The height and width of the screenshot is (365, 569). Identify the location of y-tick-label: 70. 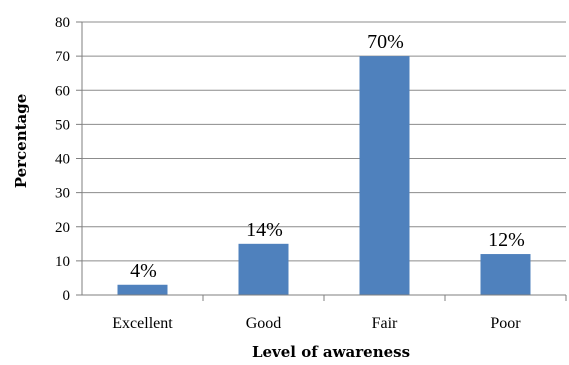
(62, 57).